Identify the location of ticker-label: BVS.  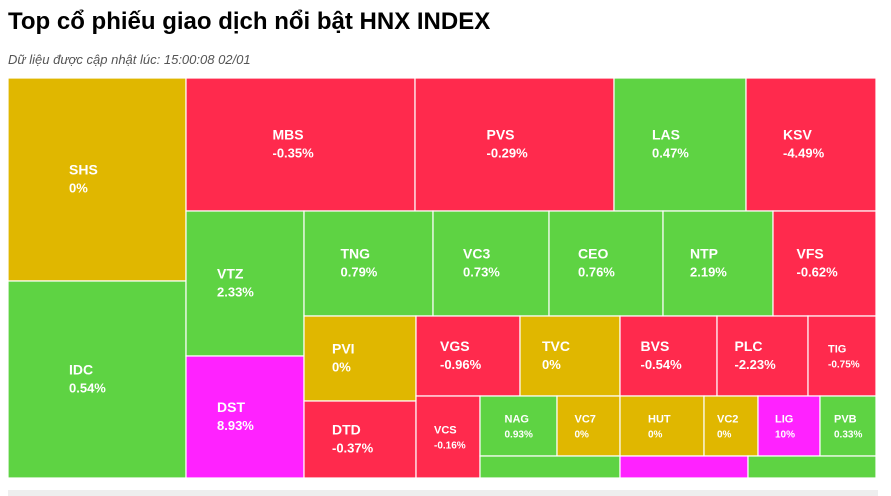
(655, 346).